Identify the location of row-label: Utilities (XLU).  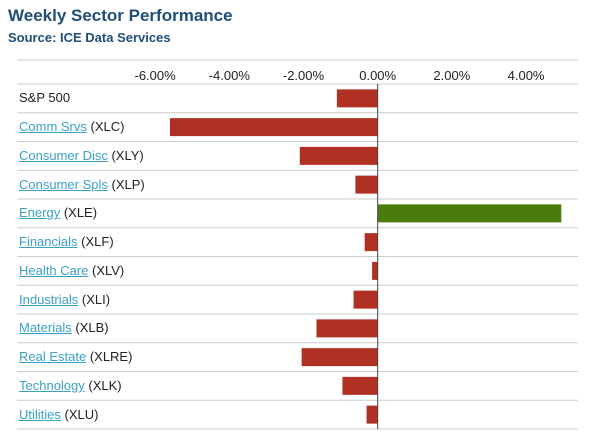
(58, 415).